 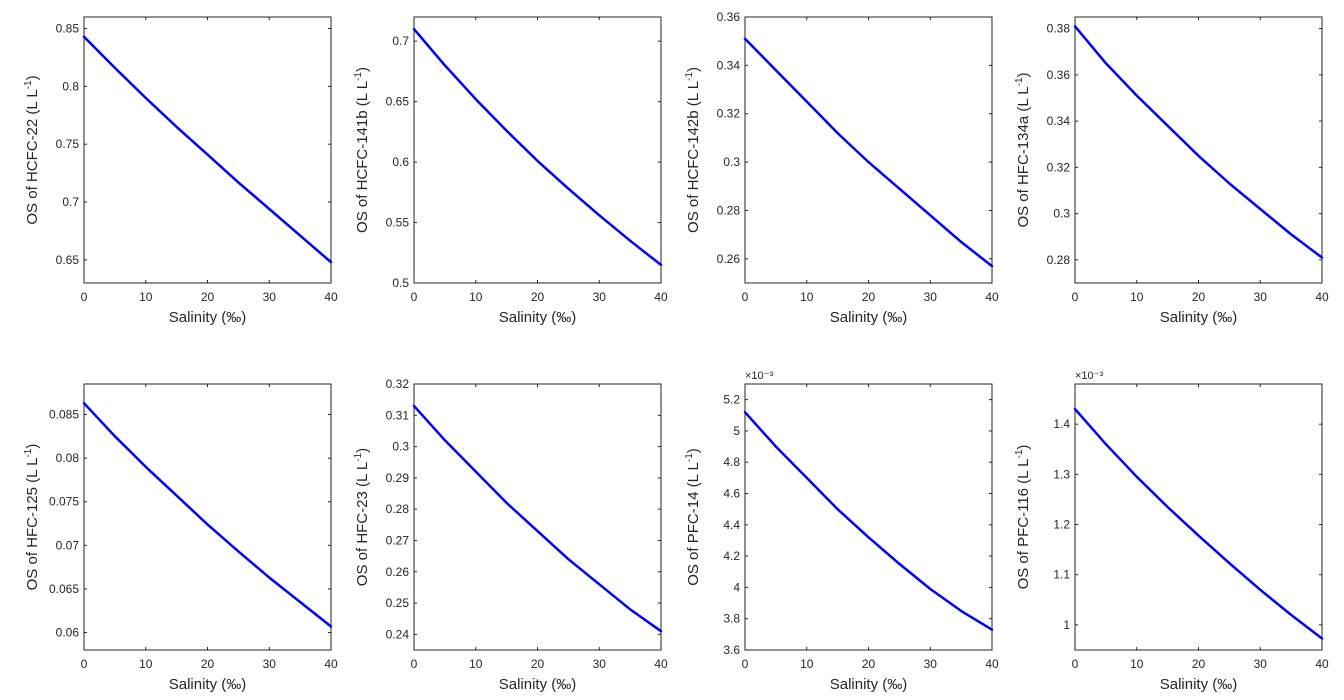 I want to click on y-tick-label: 4.8, so click(x=731, y=462).